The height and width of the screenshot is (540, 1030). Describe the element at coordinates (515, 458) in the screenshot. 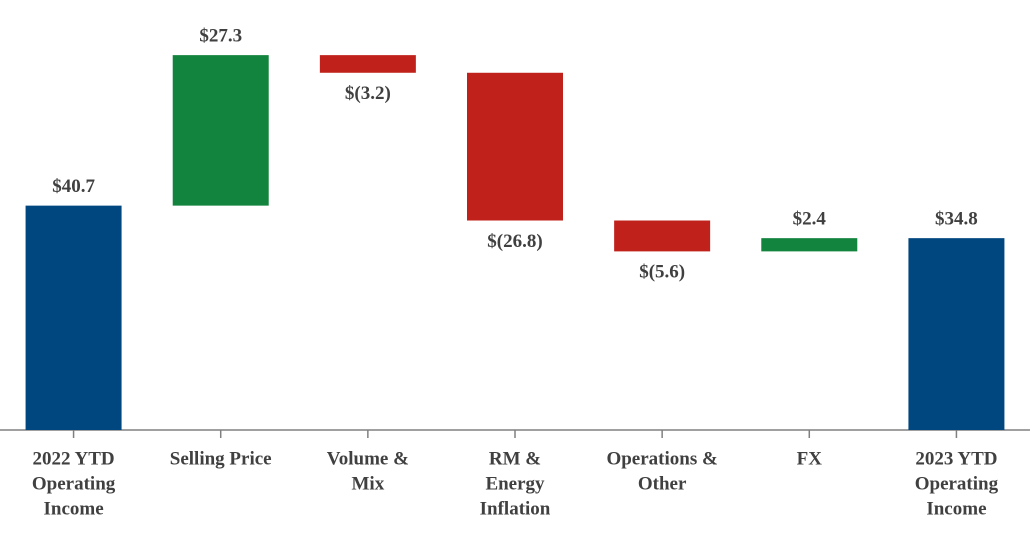

I see `x-tick-label: RM &` at that location.